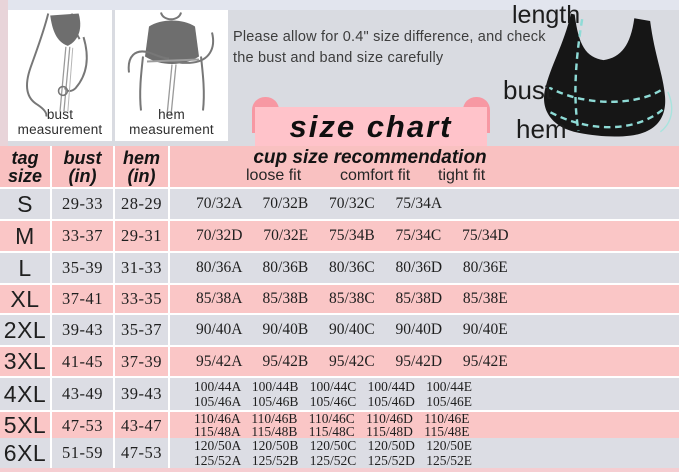 The image size is (679, 472). Describe the element at coordinates (141, 330) in the screenshot. I see `hem-range: 35-37` at that location.